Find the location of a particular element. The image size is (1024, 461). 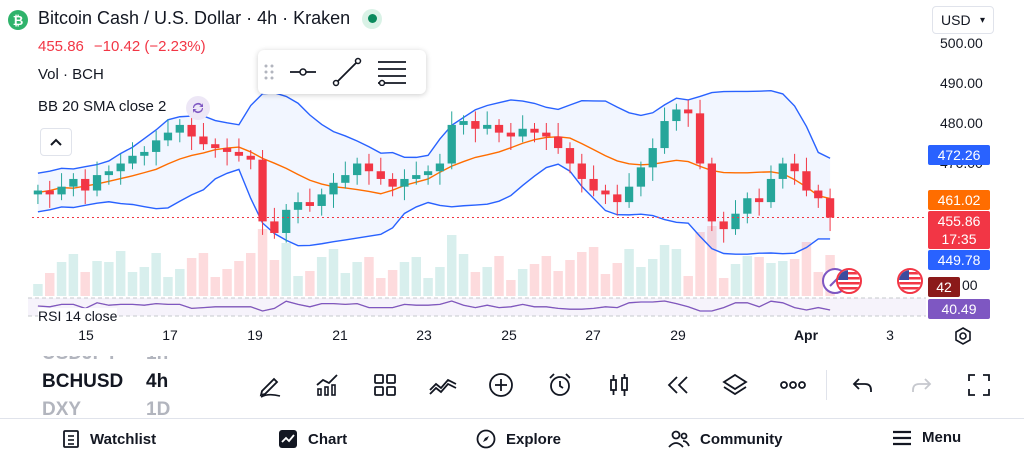

symbol-option: USDJPY is located at coordinates (92, 361).